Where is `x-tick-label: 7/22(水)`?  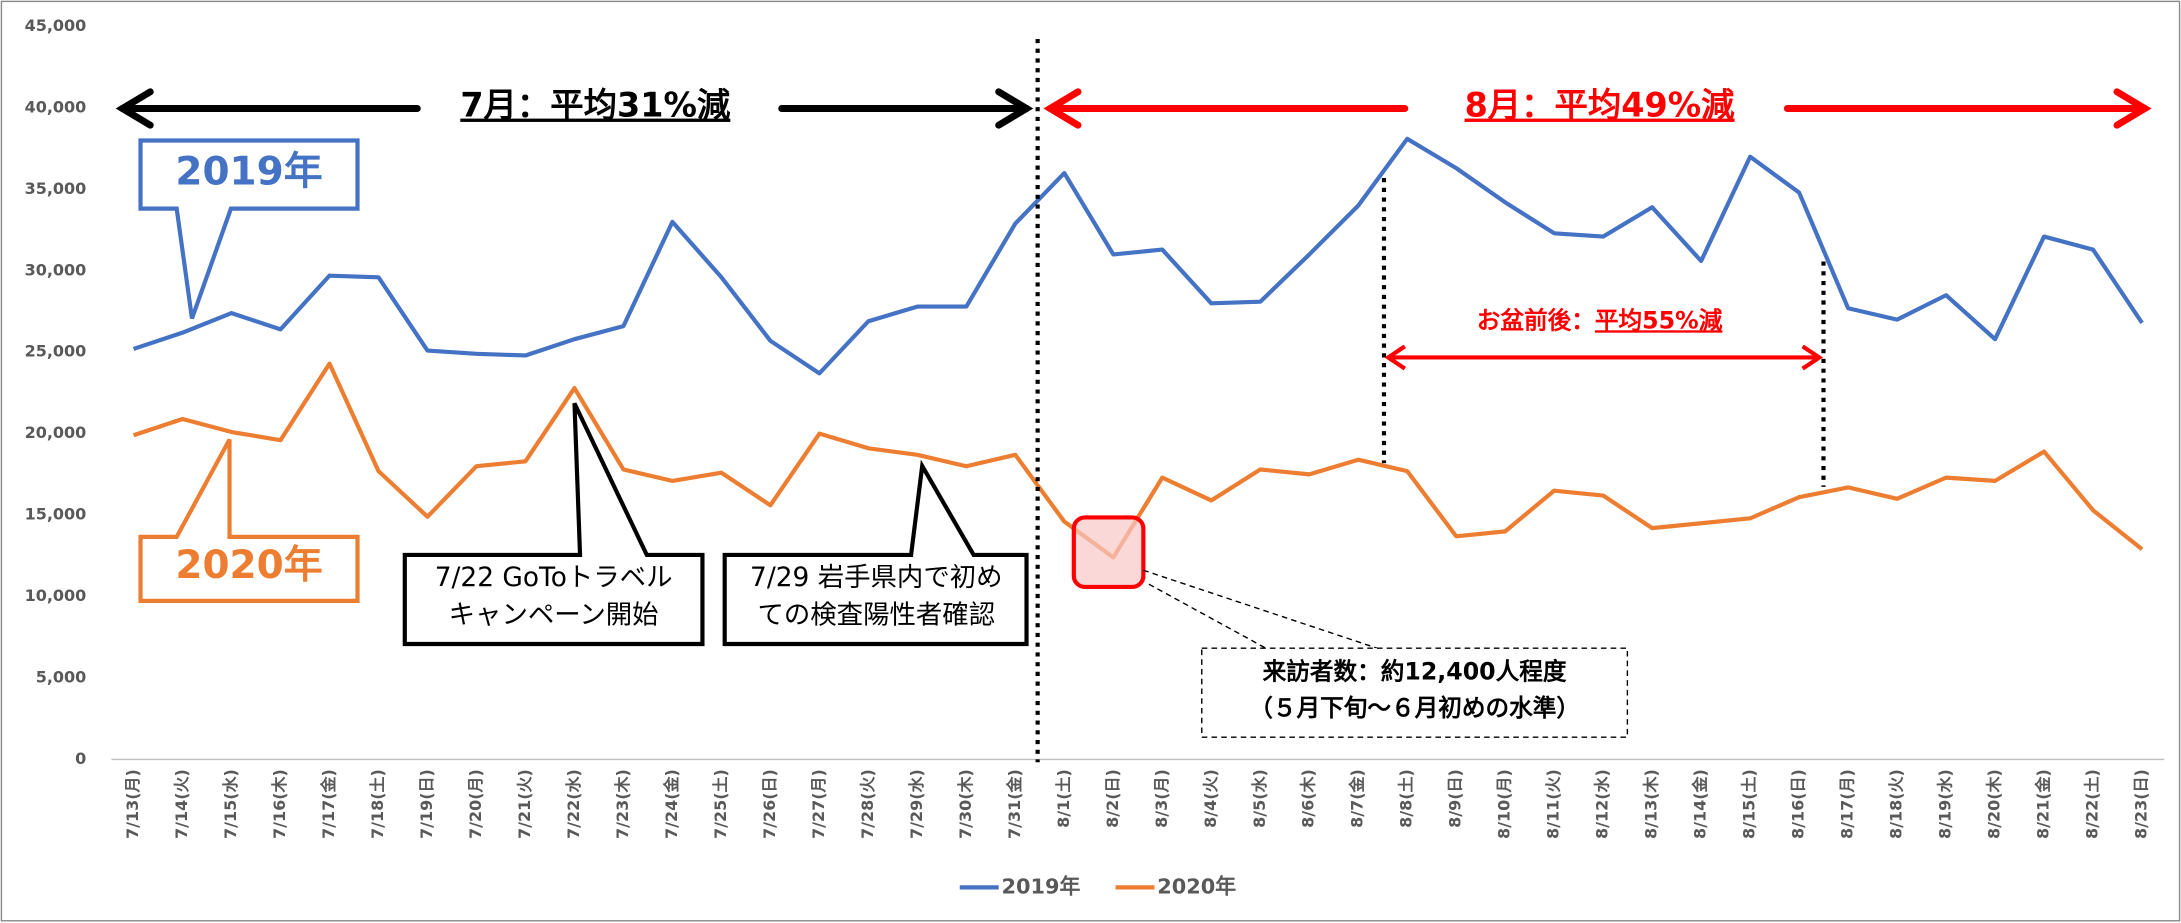
x-tick-label: 7/22(水) is located at coordinates (573, 804).